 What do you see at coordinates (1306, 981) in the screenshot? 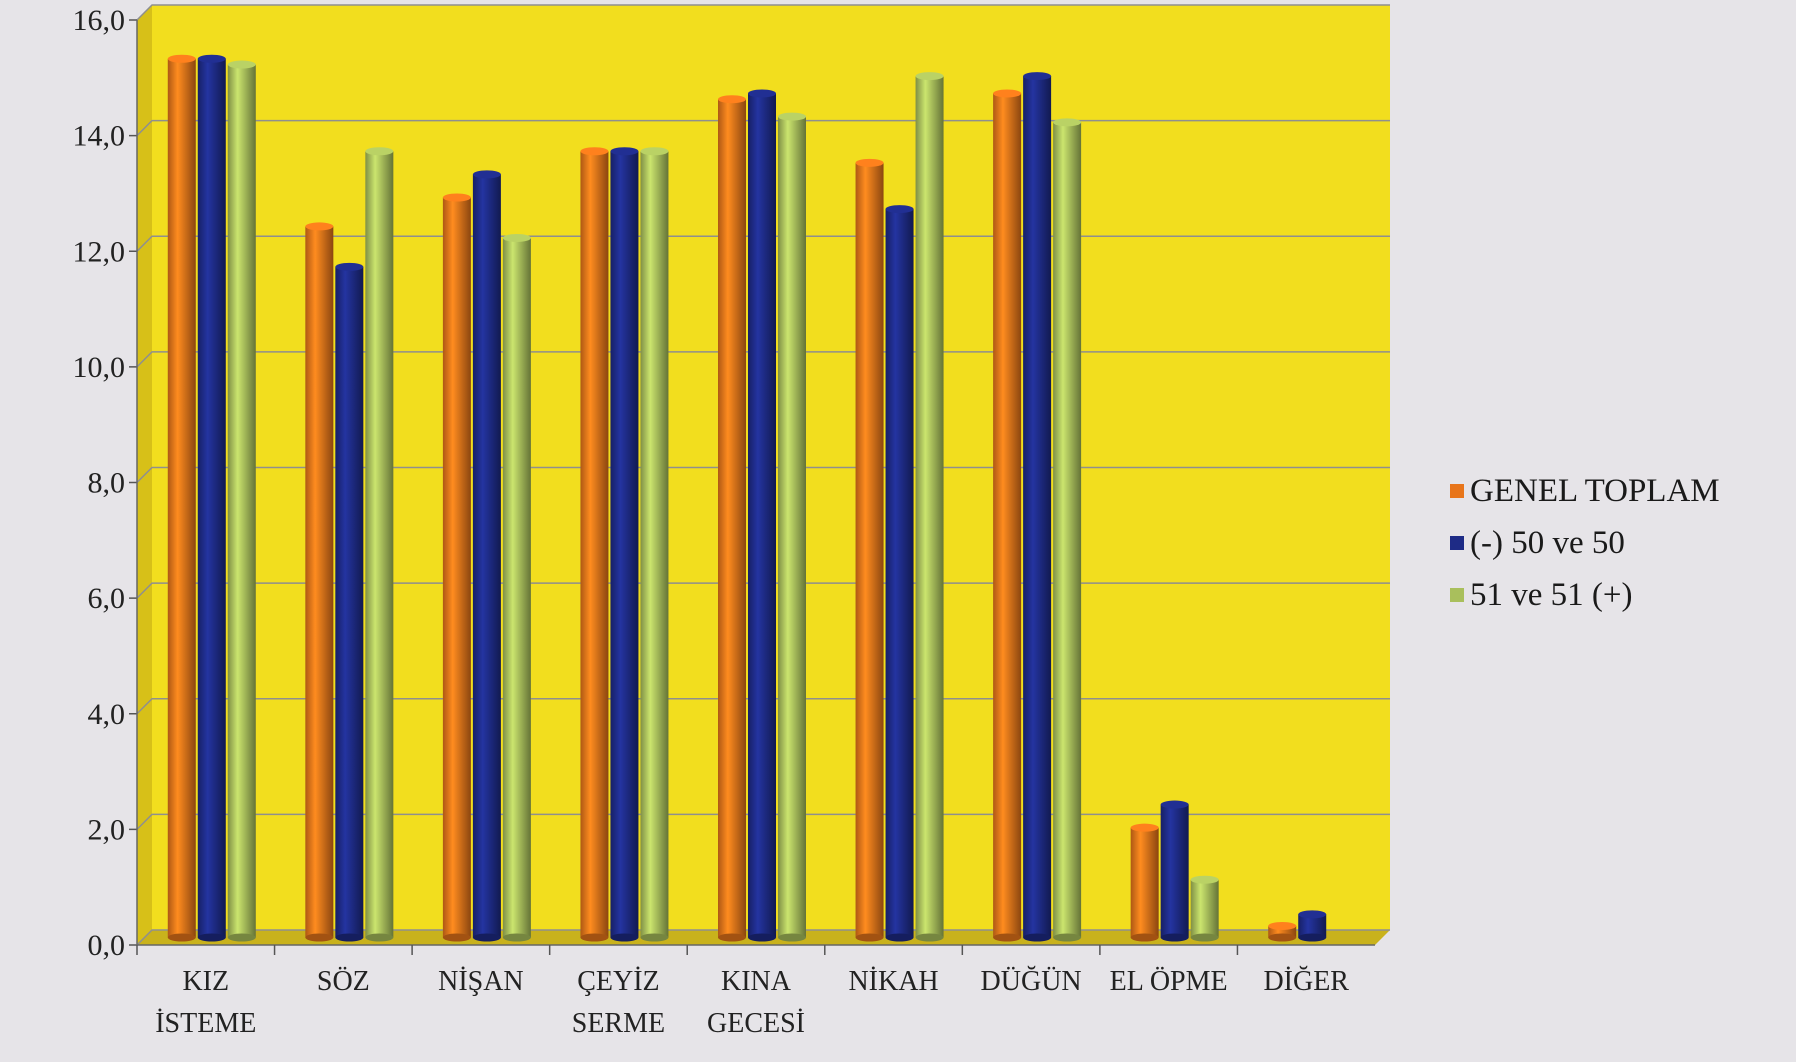
I see `x-tick-label: DİĞER` at bounding box center [1306, 981].